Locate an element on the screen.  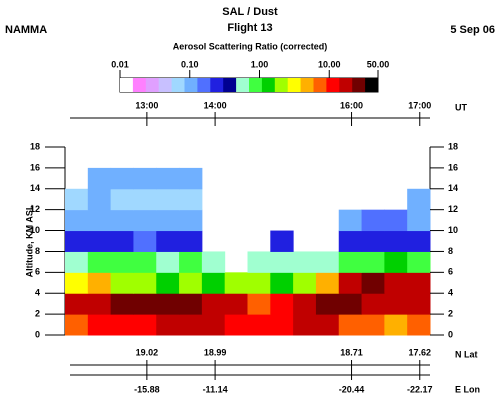
colorbar-tick-label: 1.00 is located at coordinates (260, 64).